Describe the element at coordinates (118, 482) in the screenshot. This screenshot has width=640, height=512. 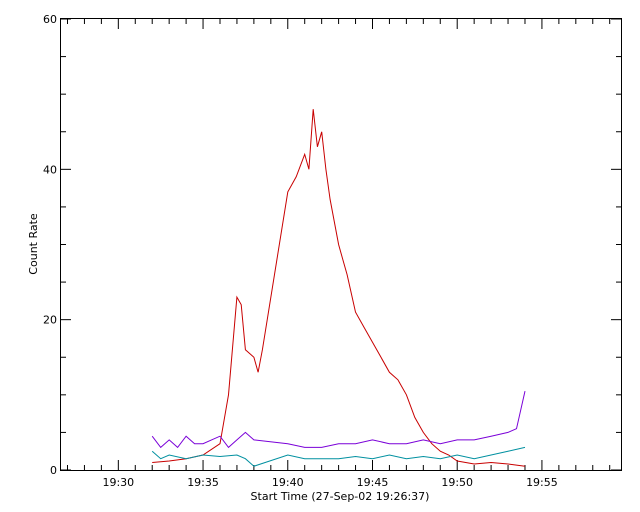
I see `x-tick-label: 19:30` at that location.